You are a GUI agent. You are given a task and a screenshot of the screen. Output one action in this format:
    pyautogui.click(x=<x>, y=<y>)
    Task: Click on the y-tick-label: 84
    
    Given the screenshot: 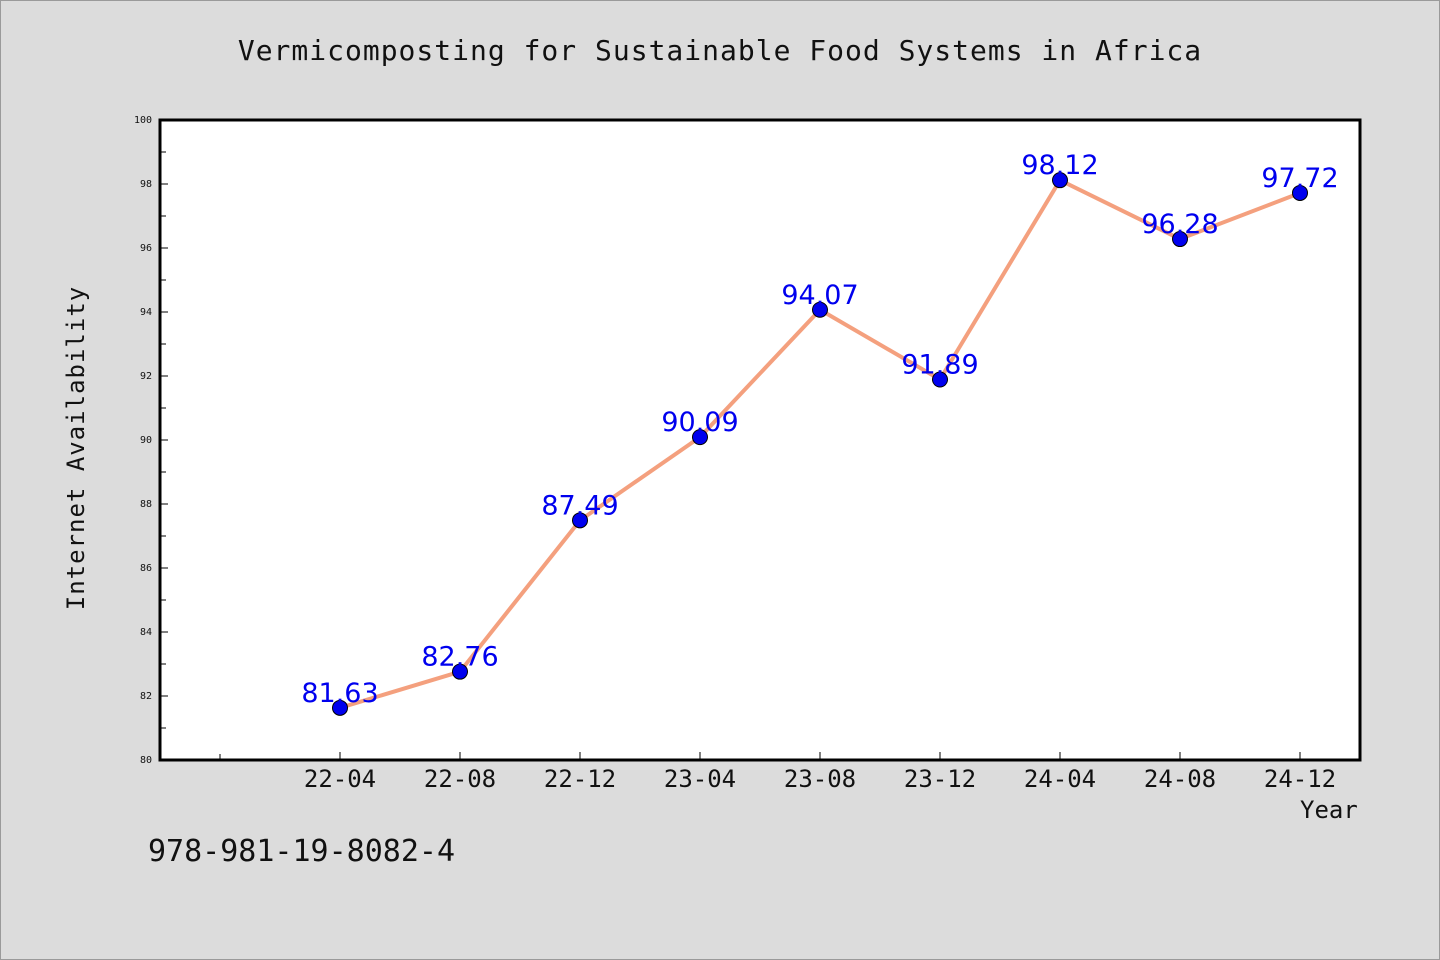 What is the action you would take?
    pyautogui.click(x=146, y=632)
    